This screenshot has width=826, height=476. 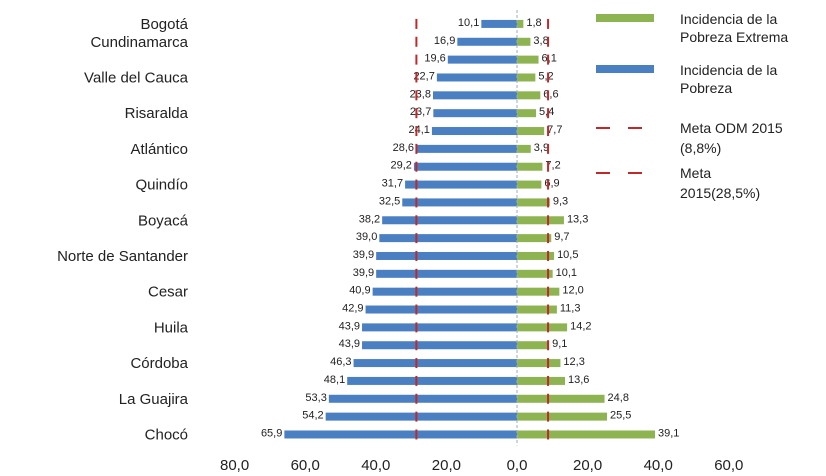 What do you see at coordinates (363, 255) in the screenshot?
I see `label-pobreza: 39,9` at bounding box center [363, 255].